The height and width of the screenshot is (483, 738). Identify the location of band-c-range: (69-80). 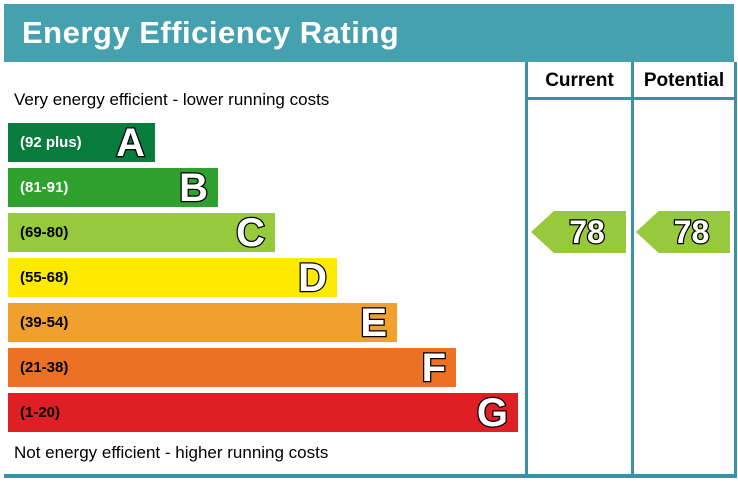
(44, 232).